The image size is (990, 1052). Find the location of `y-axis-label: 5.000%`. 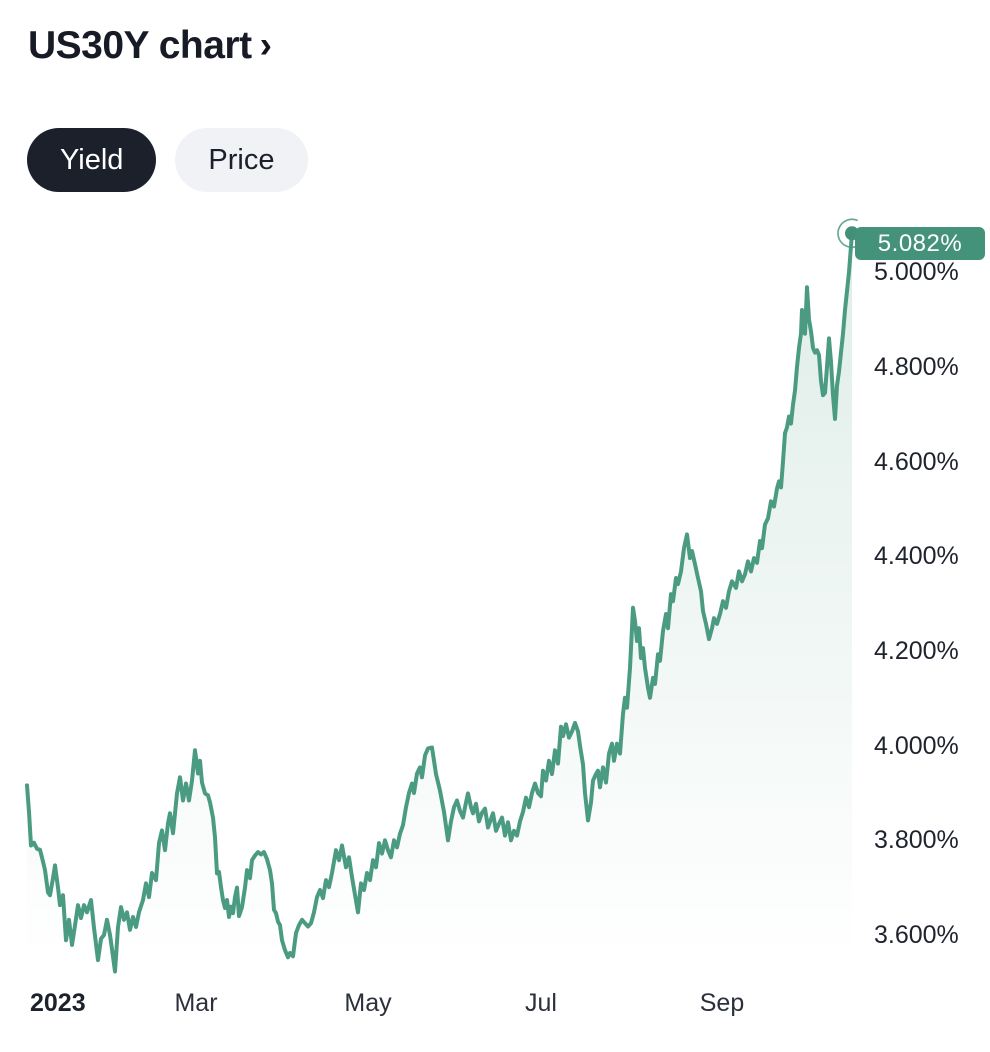

y-axis-label: 5.000% is located at coordinates (916, 272).